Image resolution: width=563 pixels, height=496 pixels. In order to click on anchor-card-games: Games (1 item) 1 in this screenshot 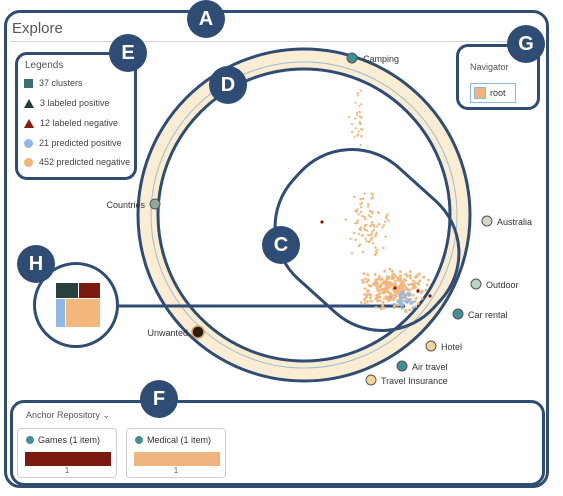, I will do `click(67, 453)`.